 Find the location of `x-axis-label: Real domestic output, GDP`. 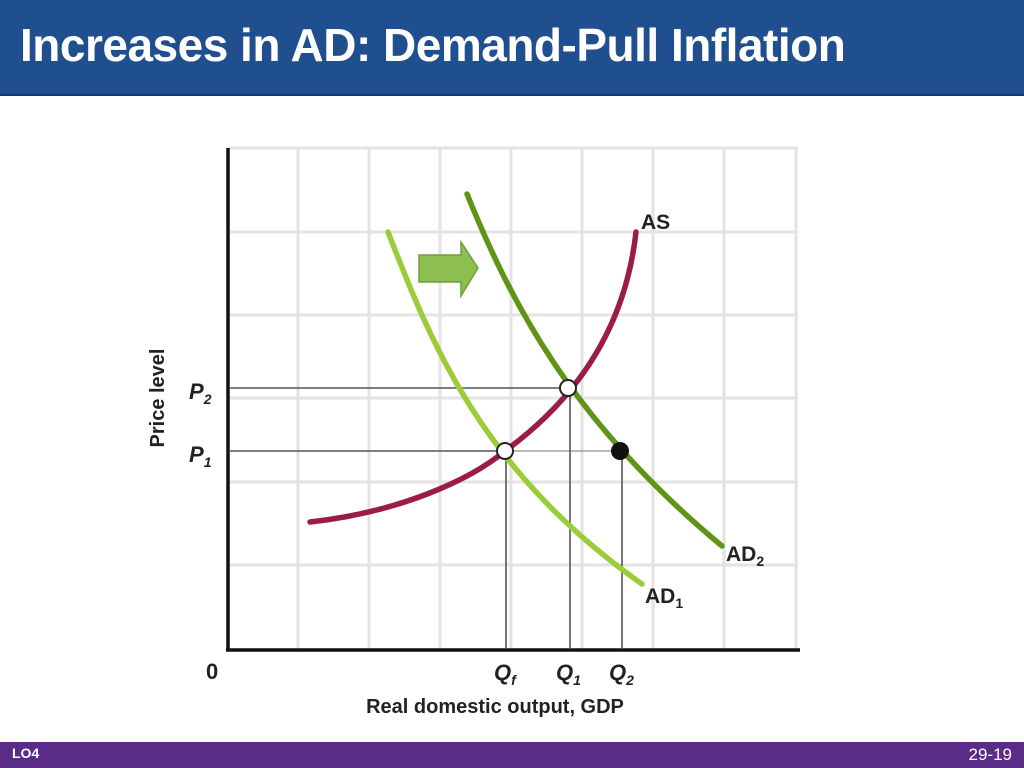

x-axis-label: Real domestic output, GDP is located at coordinates (495, 707).